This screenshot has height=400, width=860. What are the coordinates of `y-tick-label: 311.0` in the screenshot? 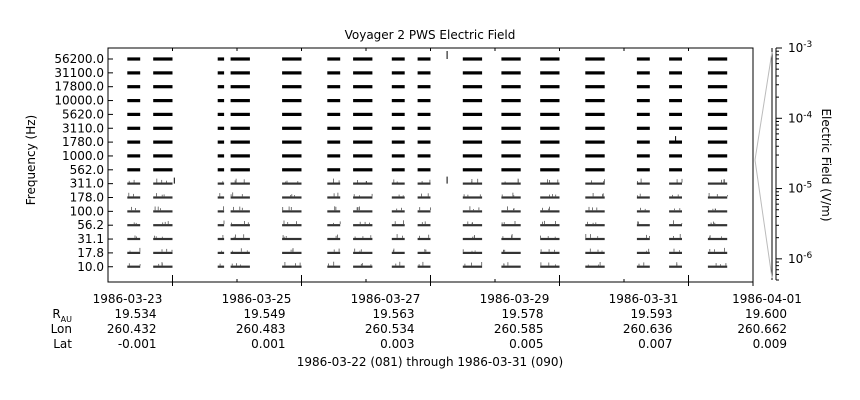 It's located at (87, 184).